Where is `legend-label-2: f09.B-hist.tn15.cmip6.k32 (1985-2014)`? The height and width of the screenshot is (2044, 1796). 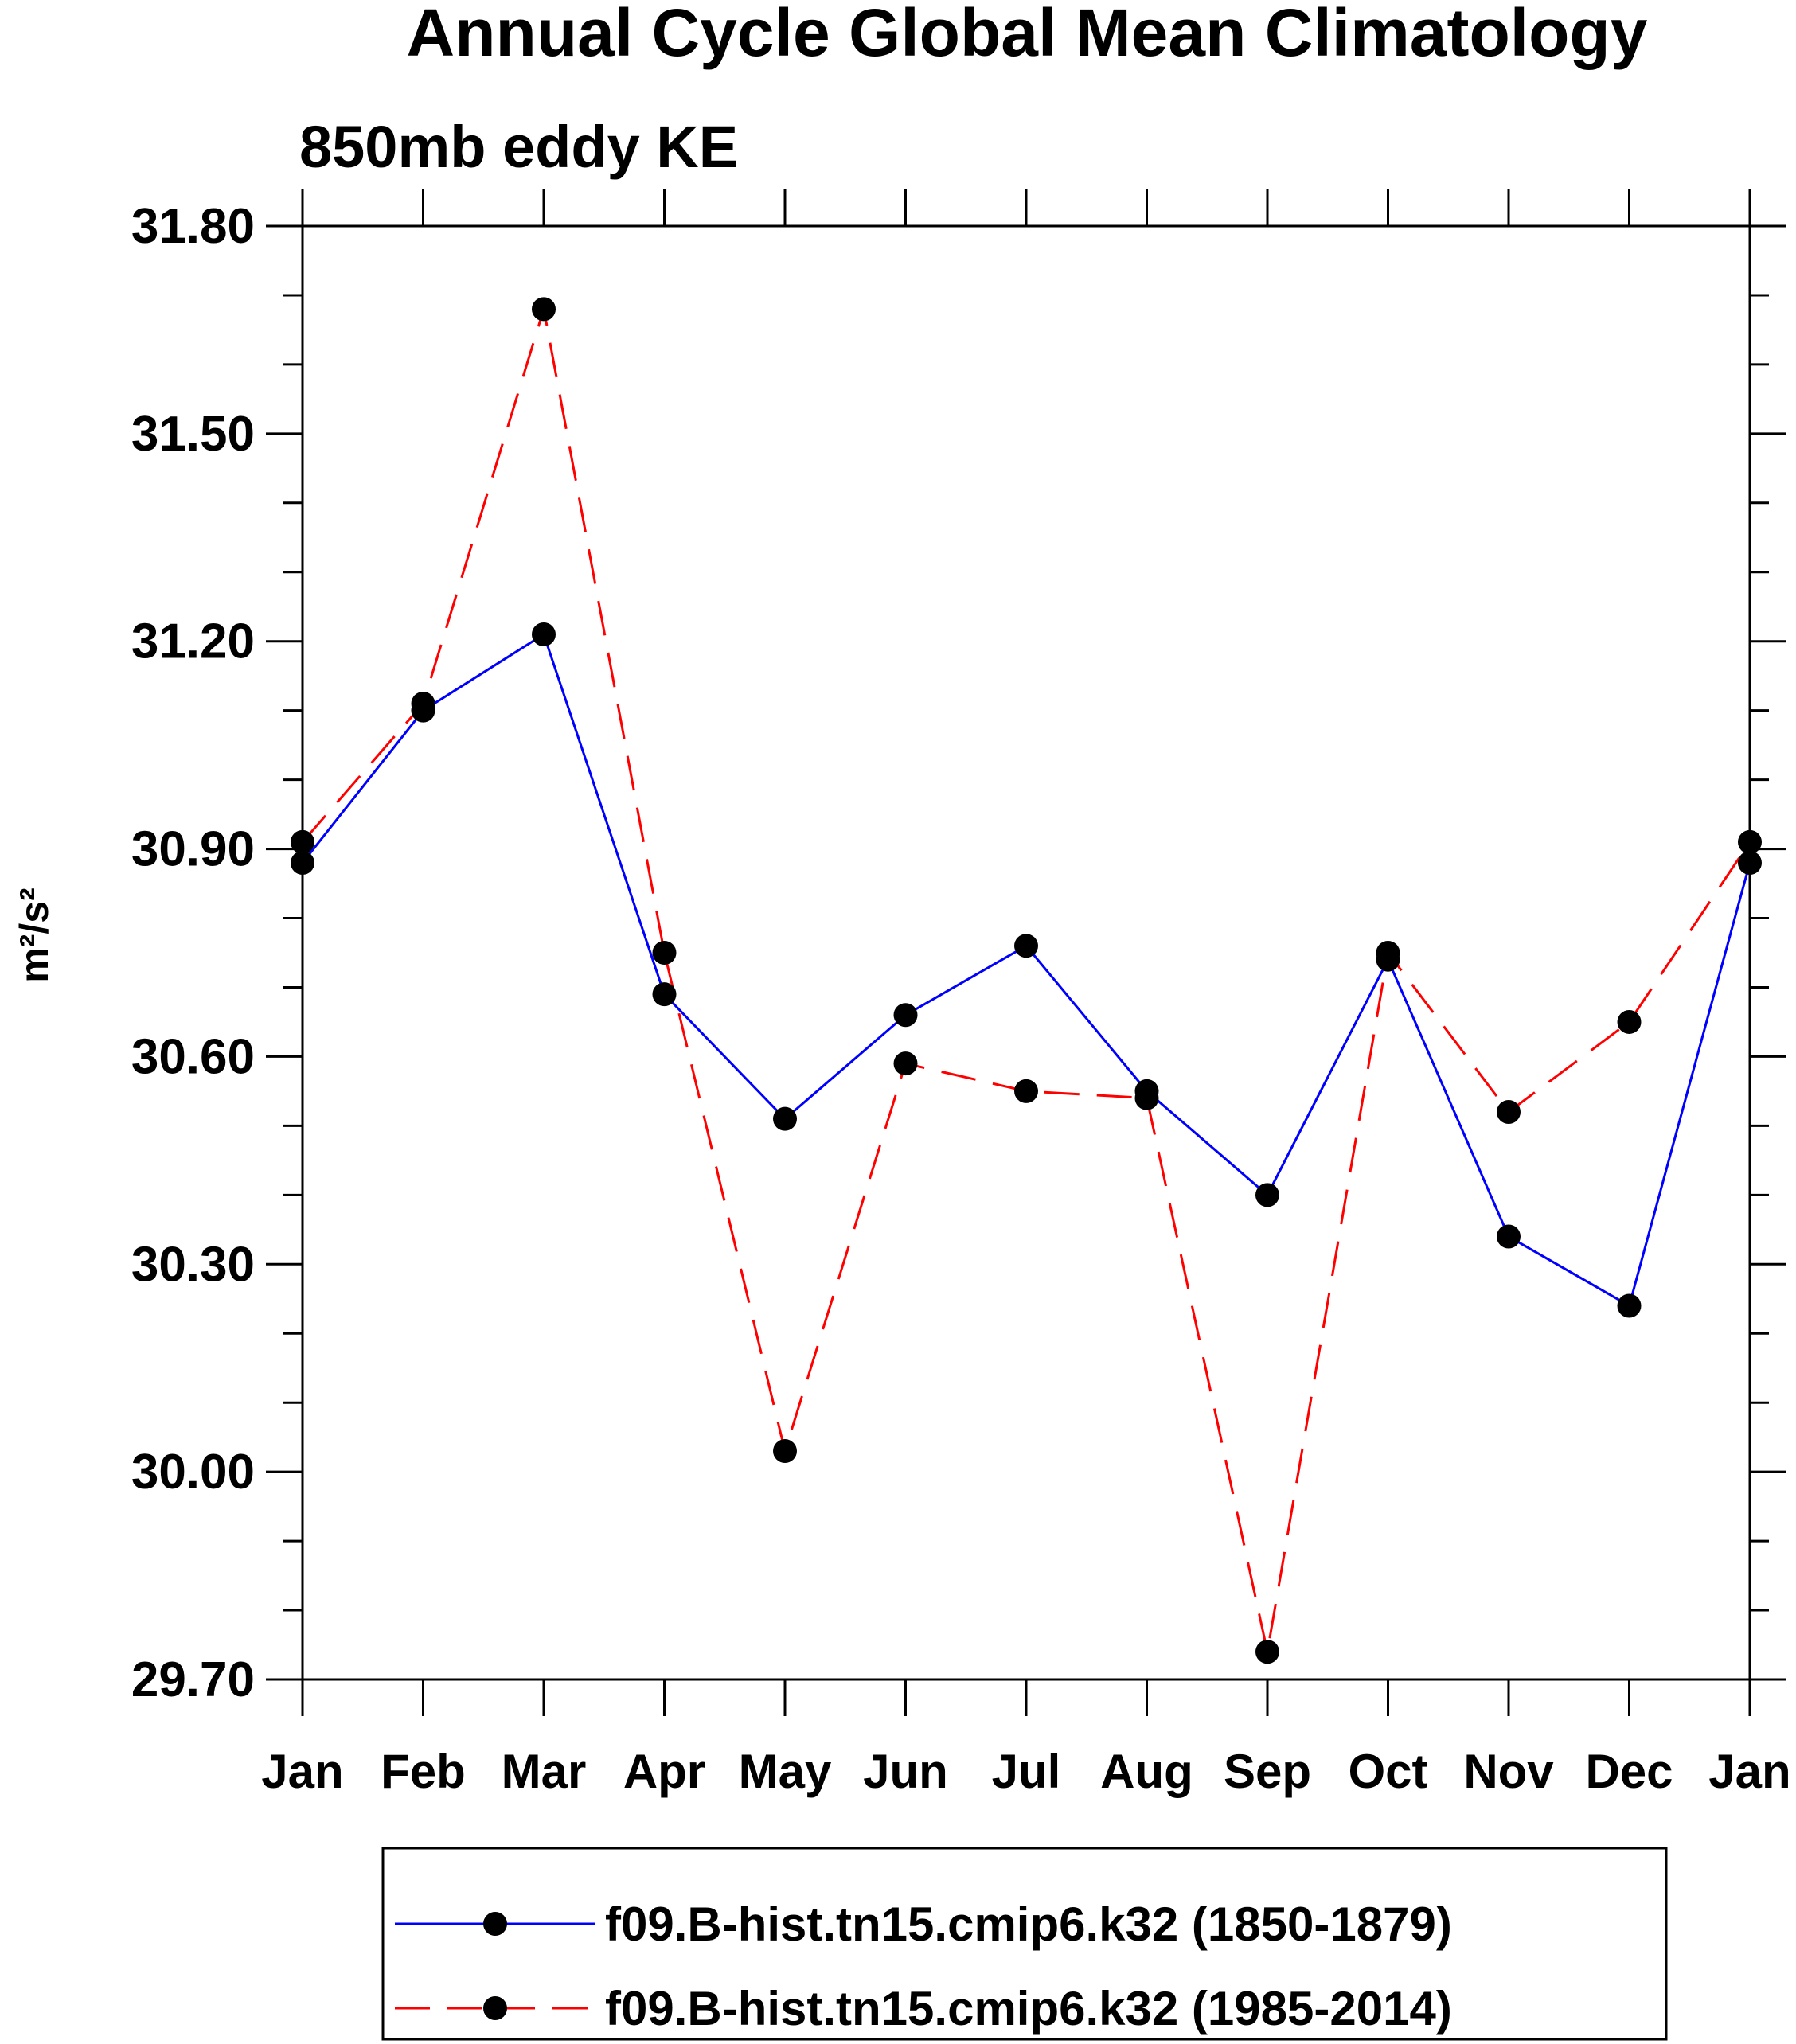 legend-label-2: f09.B-hist.tn15.cmip6.k32 (1985-2014) is located at coordinates (1028, 2009).